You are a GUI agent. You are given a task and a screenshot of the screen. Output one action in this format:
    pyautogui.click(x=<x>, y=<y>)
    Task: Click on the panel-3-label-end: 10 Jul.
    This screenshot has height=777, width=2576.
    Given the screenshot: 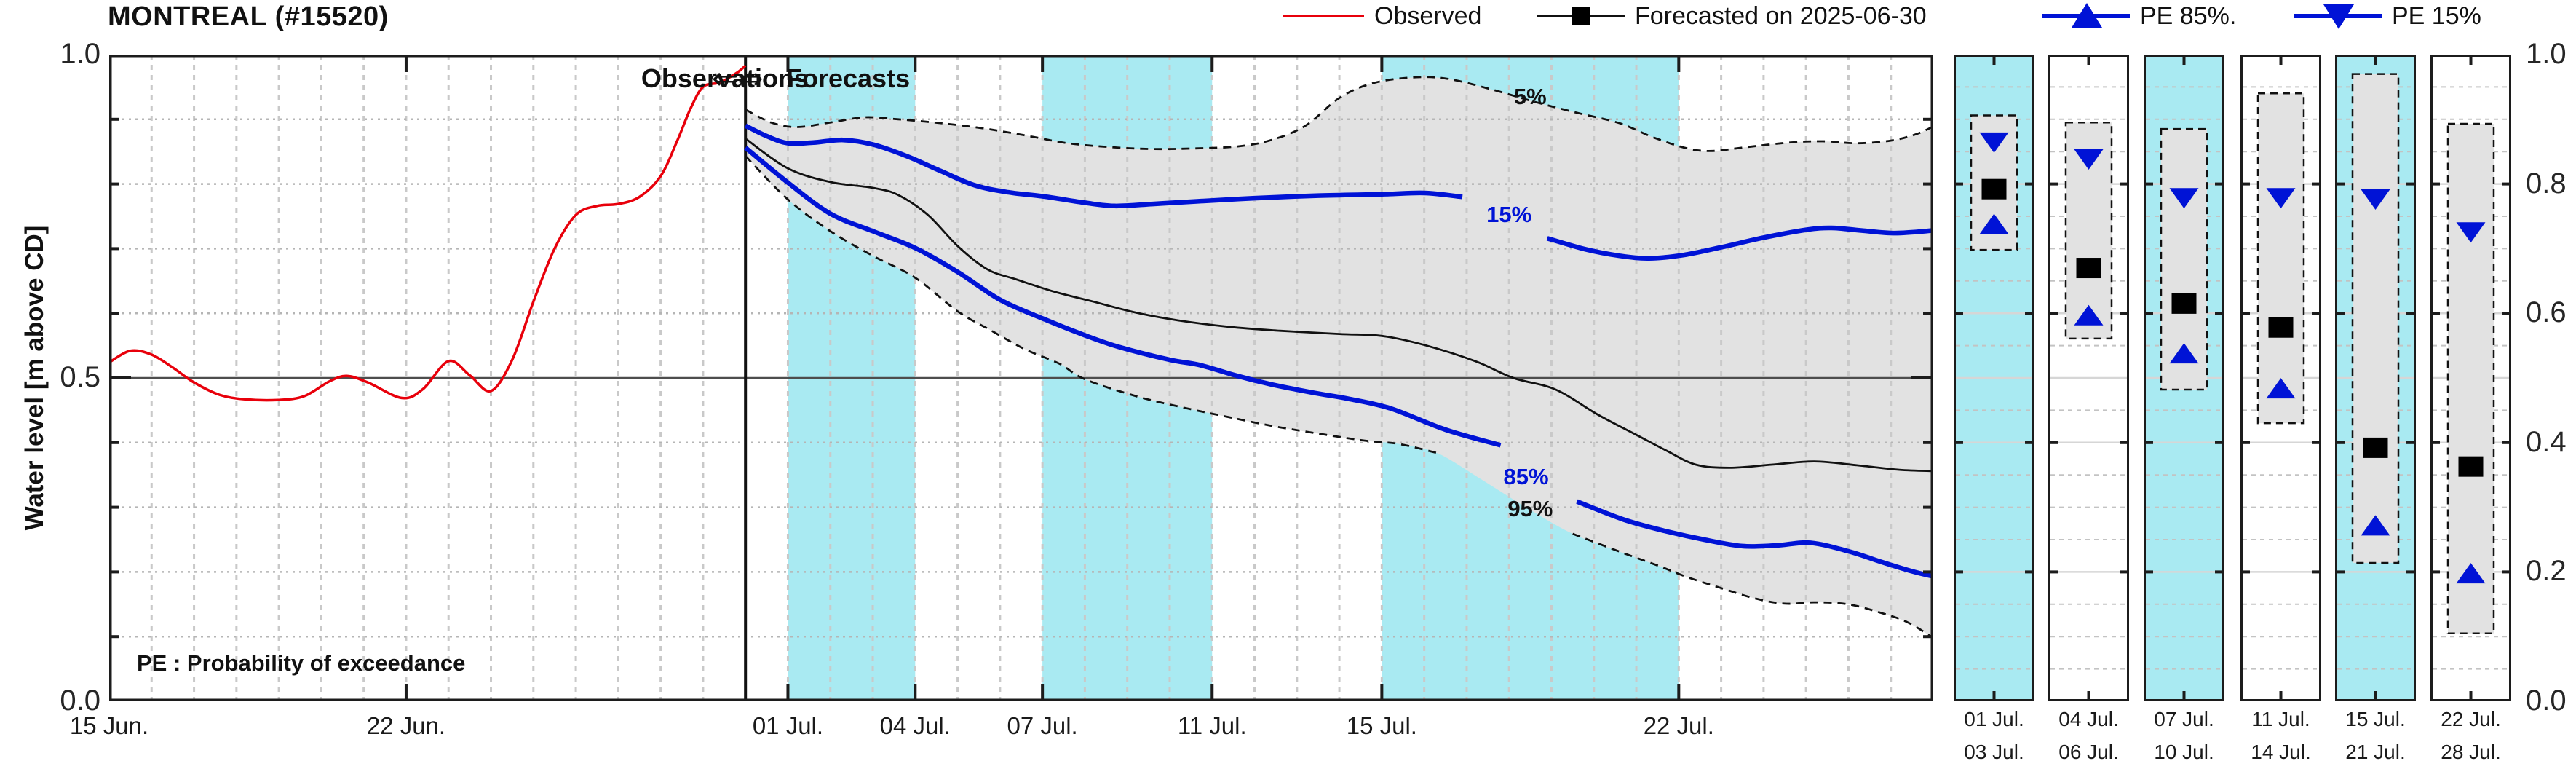 What is the action you would take?
    pyautogui.click(x=2184, y=752)
    